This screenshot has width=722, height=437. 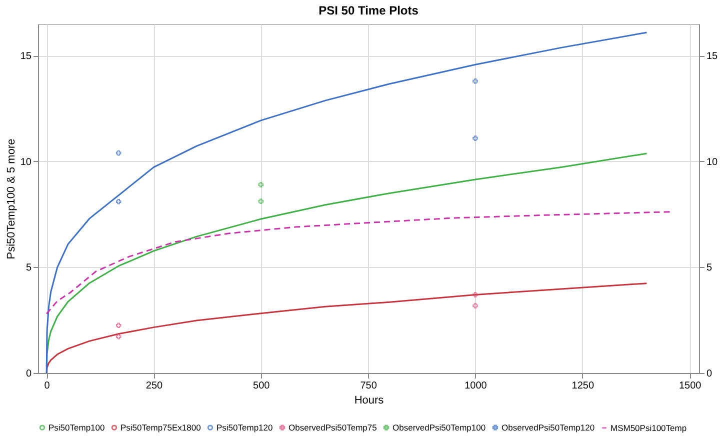 What do you see at coordinates (368, 10) in the screenshot?
I see `chart-title: PSI 50 Time Plots` at bounding box center [368, 10].